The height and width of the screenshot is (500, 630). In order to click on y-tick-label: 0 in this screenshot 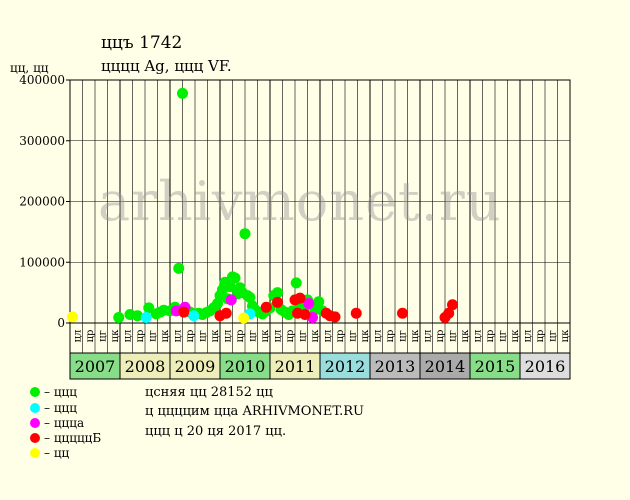, I will do `click(61, 323)`.